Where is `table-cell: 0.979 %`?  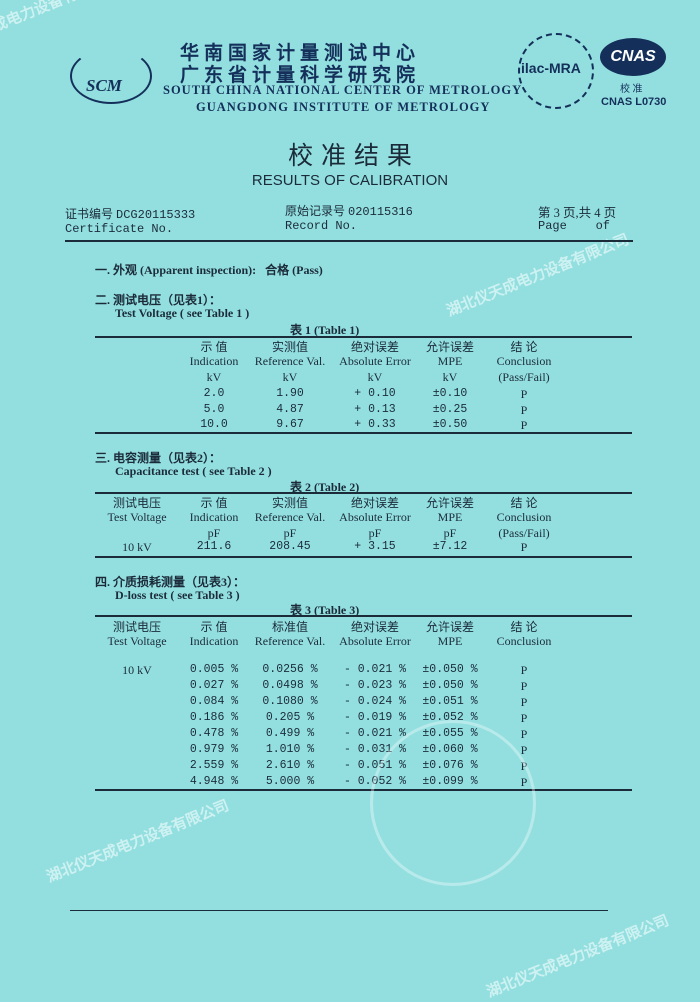 table-cell: 0.979 % is located at coordinates (214, 749).